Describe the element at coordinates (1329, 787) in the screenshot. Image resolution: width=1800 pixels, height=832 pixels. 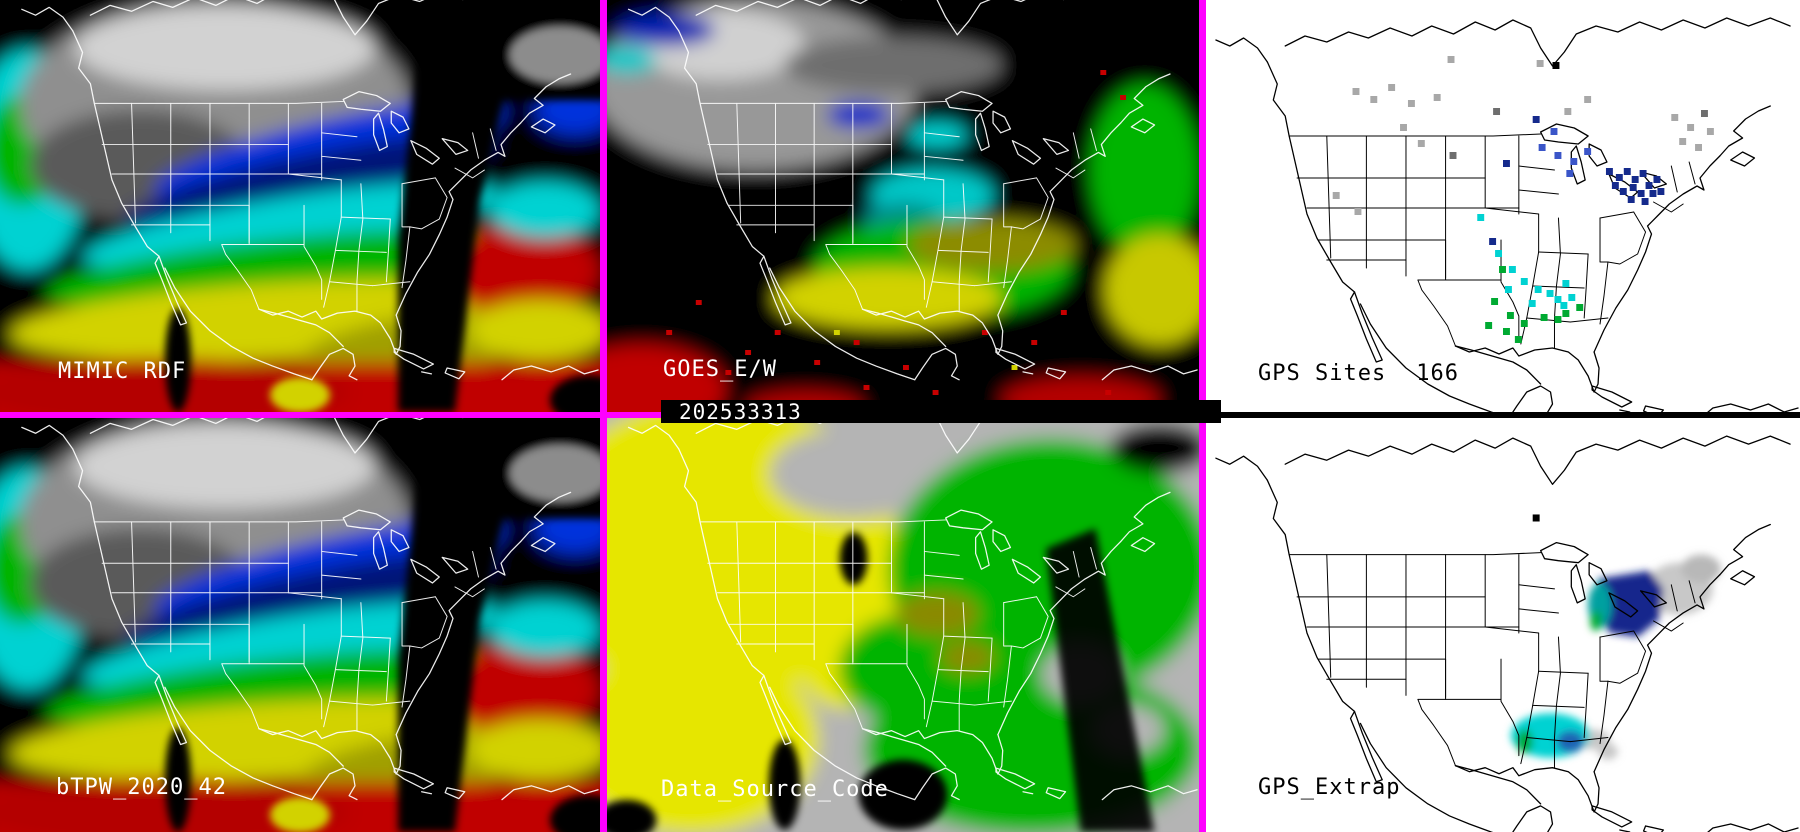
I see `panel-label-gps-extrap: GPS_Extrap` at that location.